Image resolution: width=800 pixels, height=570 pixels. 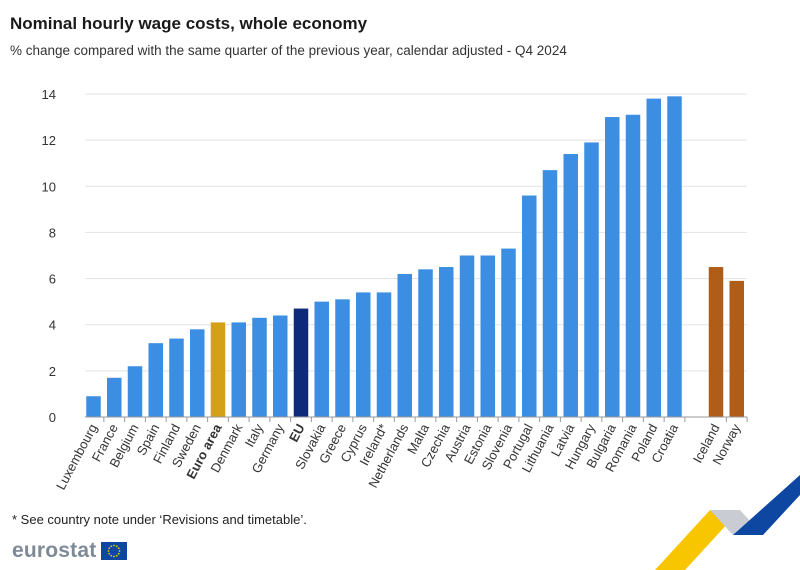 What do you see at coordinates (633, 265) in the screenshot?
I see `bar-romania` at bounding box center [633, 265].